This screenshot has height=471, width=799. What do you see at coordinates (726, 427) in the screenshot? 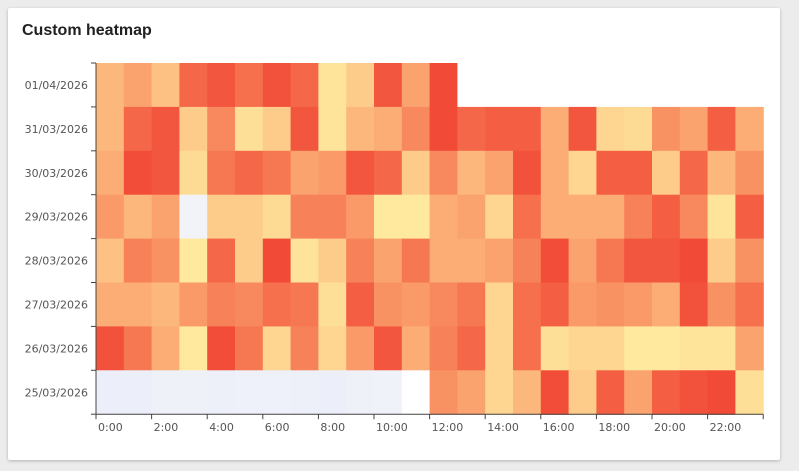
I see `x-tick-label: 22:00` at bounding box center [726, 427].